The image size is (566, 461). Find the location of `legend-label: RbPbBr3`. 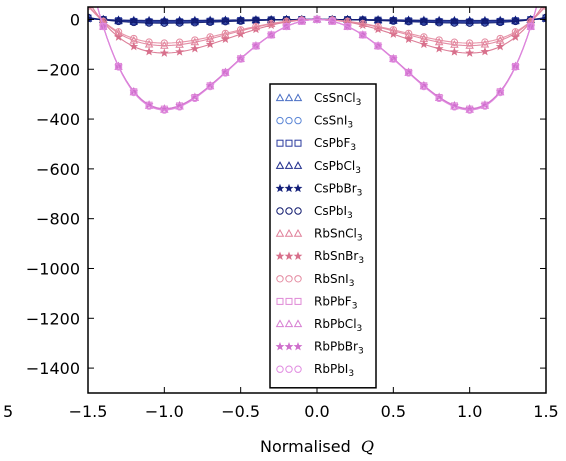

legend-label: RbPbBr3 is located at coordinates (339, 348).